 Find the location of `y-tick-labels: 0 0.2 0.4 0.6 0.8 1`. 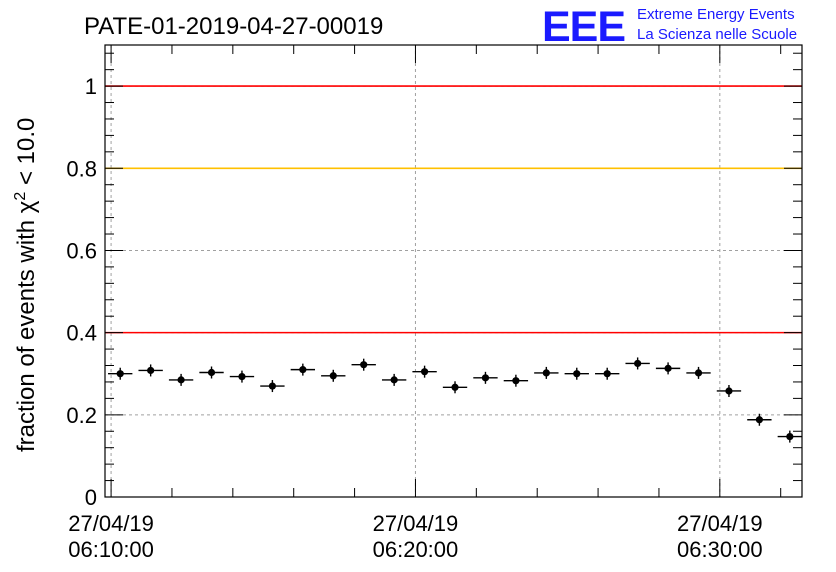

y-tick-labels: 0 0.2 0.4 0.6 0.8 1 is located at coordinates (81, 292).